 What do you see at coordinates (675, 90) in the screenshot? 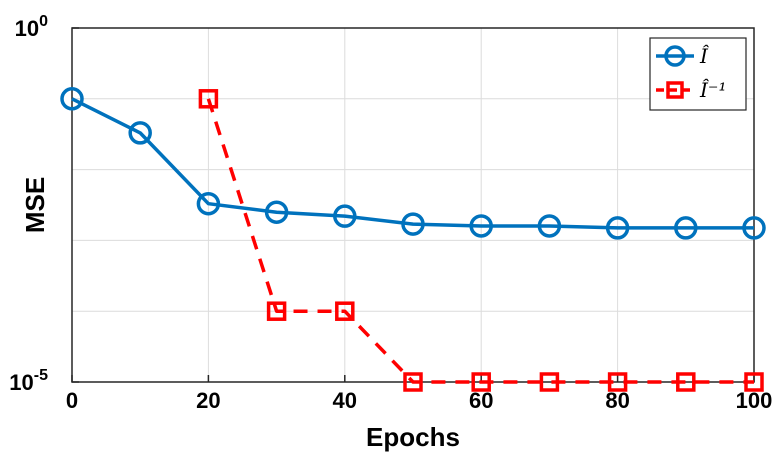
I see `legend-marker-square` at bounding box center [675, 90].